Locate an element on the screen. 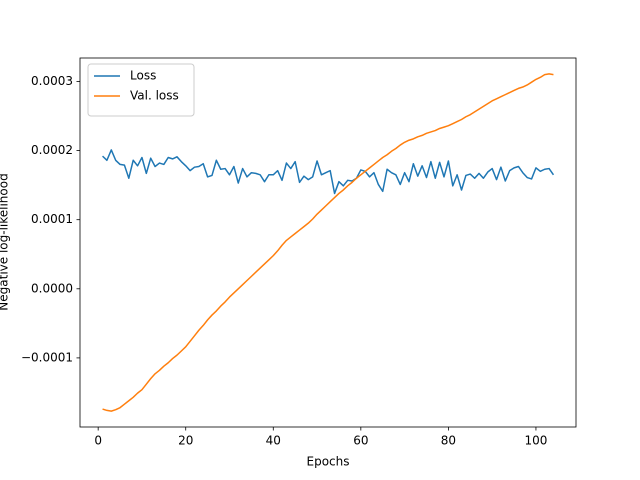 This screenshot has height=480, width=640. x-tick-label: 20 is located at coordinates (185, 441).